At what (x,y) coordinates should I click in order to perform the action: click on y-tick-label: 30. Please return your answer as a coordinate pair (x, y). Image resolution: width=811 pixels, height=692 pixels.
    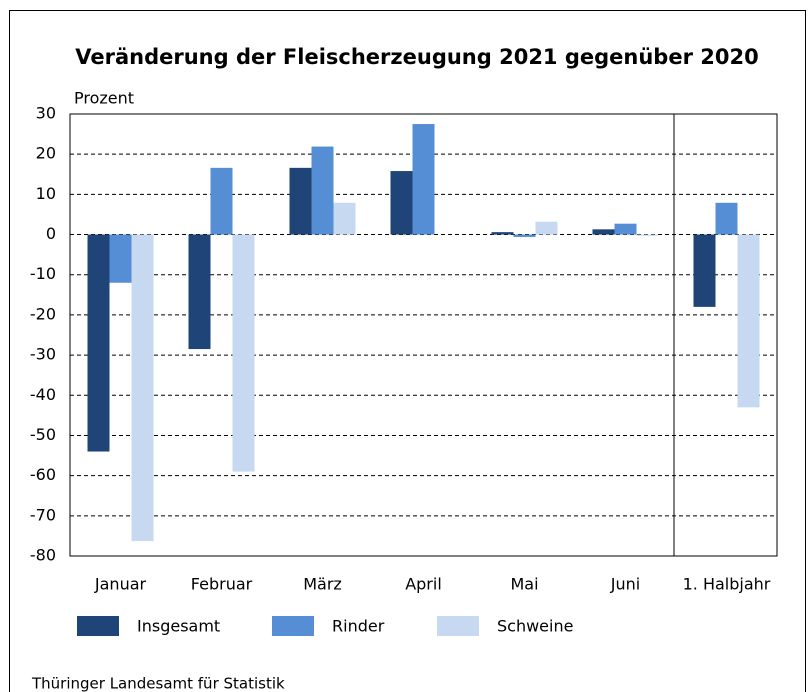
    Looking at the image, I should click on (46, 113).